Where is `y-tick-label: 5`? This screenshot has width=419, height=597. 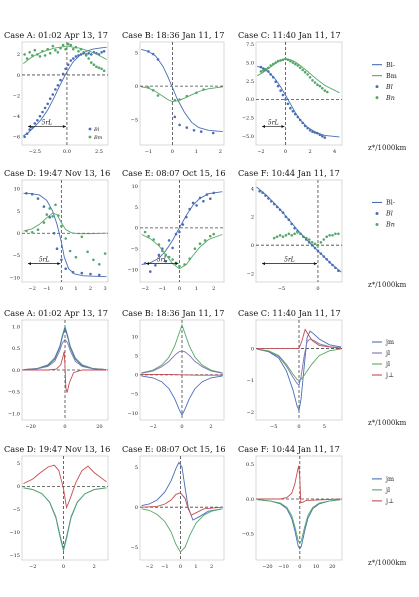 y-tick-label: 5 is located at coordinates (136, 208).